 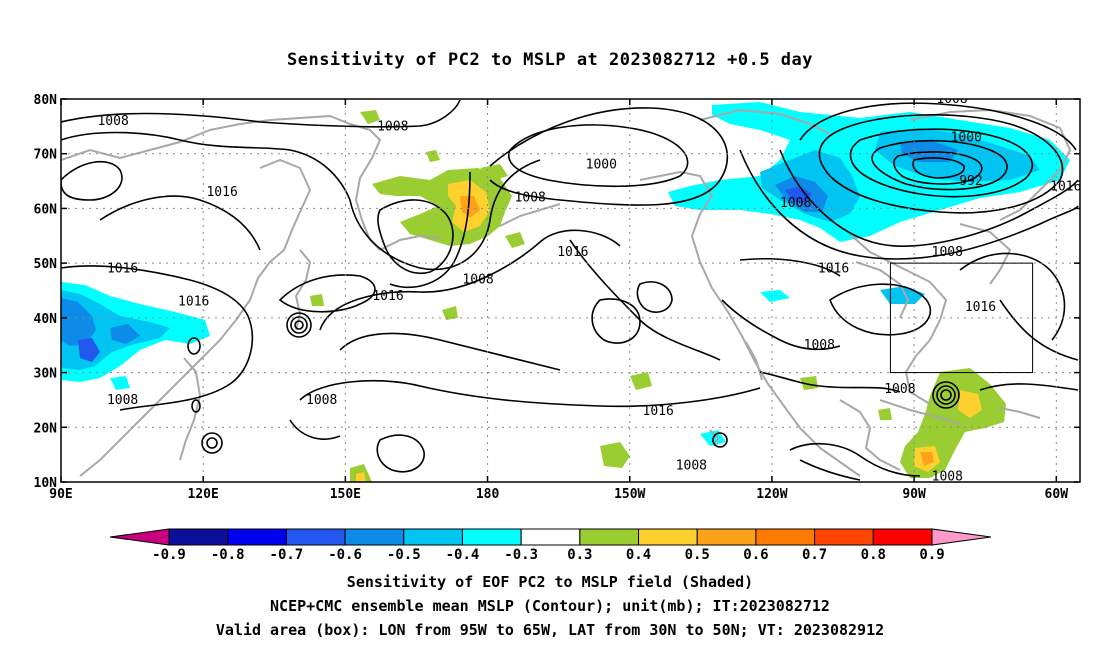 What do you see at coordinates (46, 209) in the screenshot?
I see `lat-tick-label-2: 60N` at bounding box center [46, 209].